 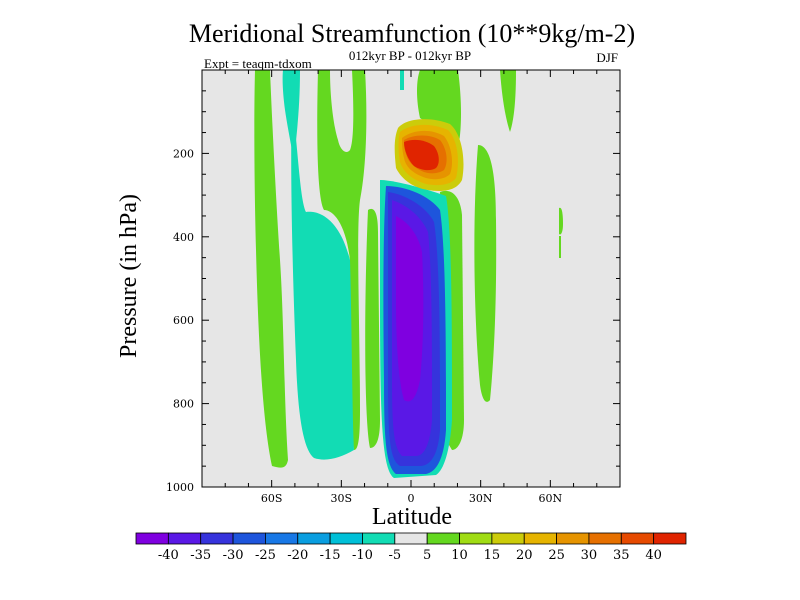 What do you see at coordinates (271, 269) in the screenshot?
I see `contour-green-60s` at bounding box center [271, 269].